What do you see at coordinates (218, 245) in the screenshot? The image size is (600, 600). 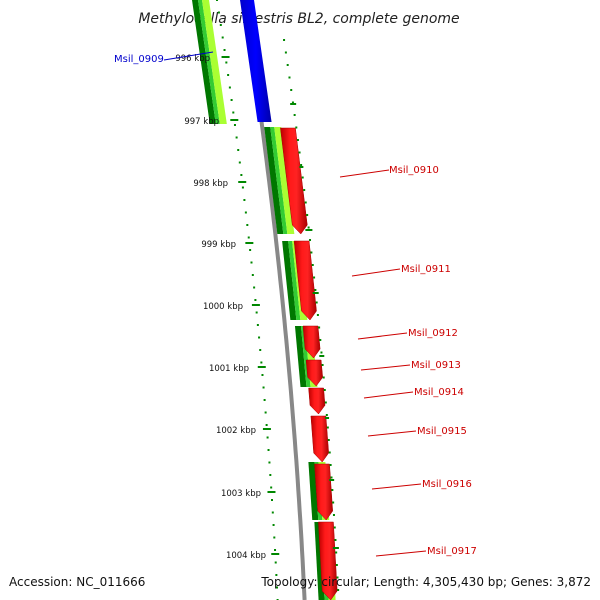 I see `tick-label: 999 kbp` at bounding box center [218, 245].